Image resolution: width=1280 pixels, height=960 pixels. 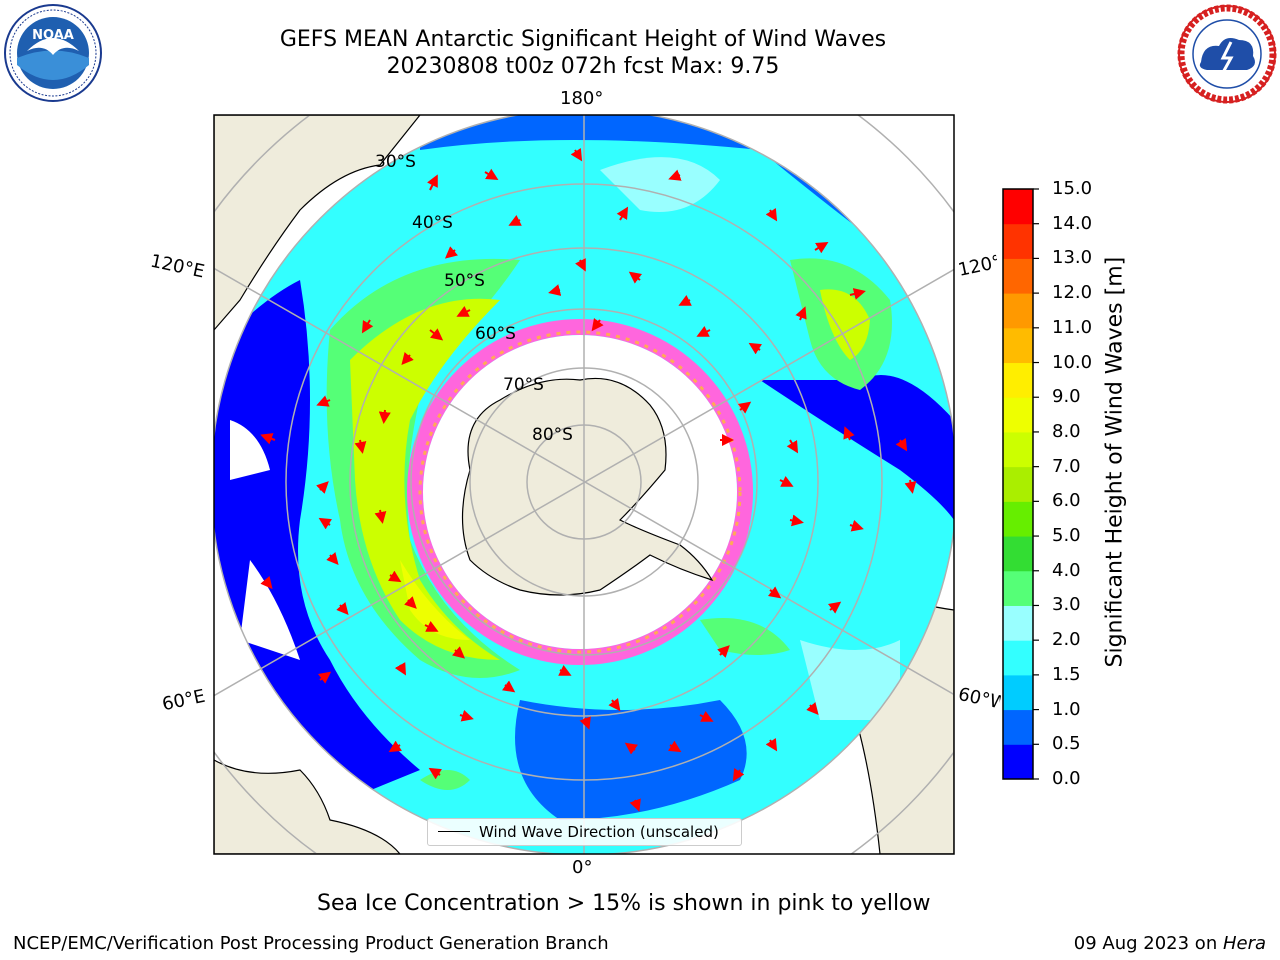 I want to click on colorbar-tick-label: 8.0, so click(x=1066, y=431).